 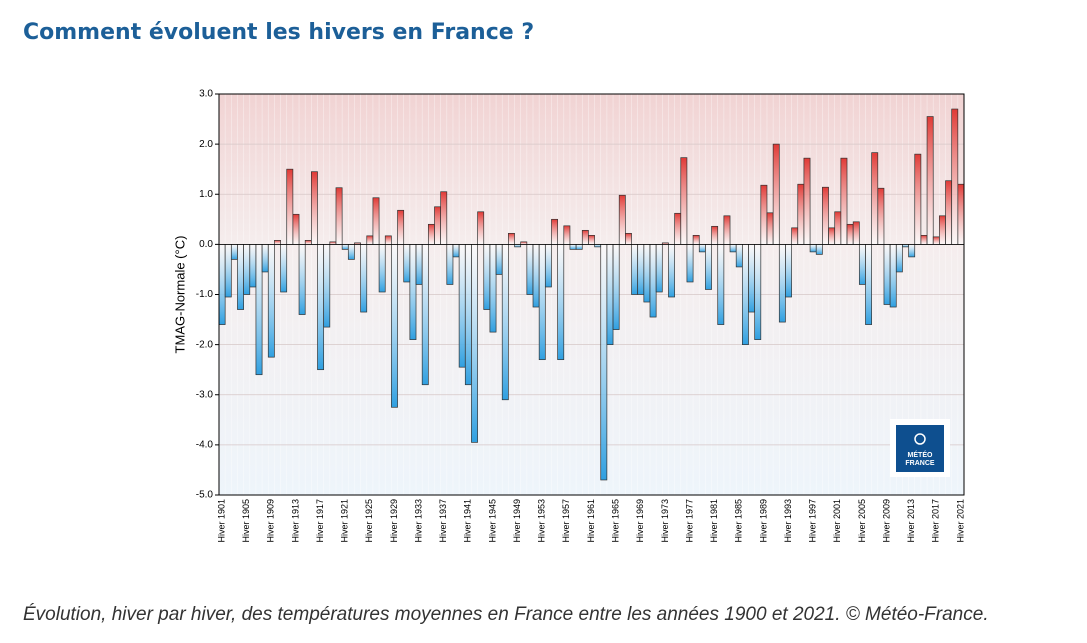 I want to click on x-tick-label: Hiver 1949, so click(x=517, y=521).